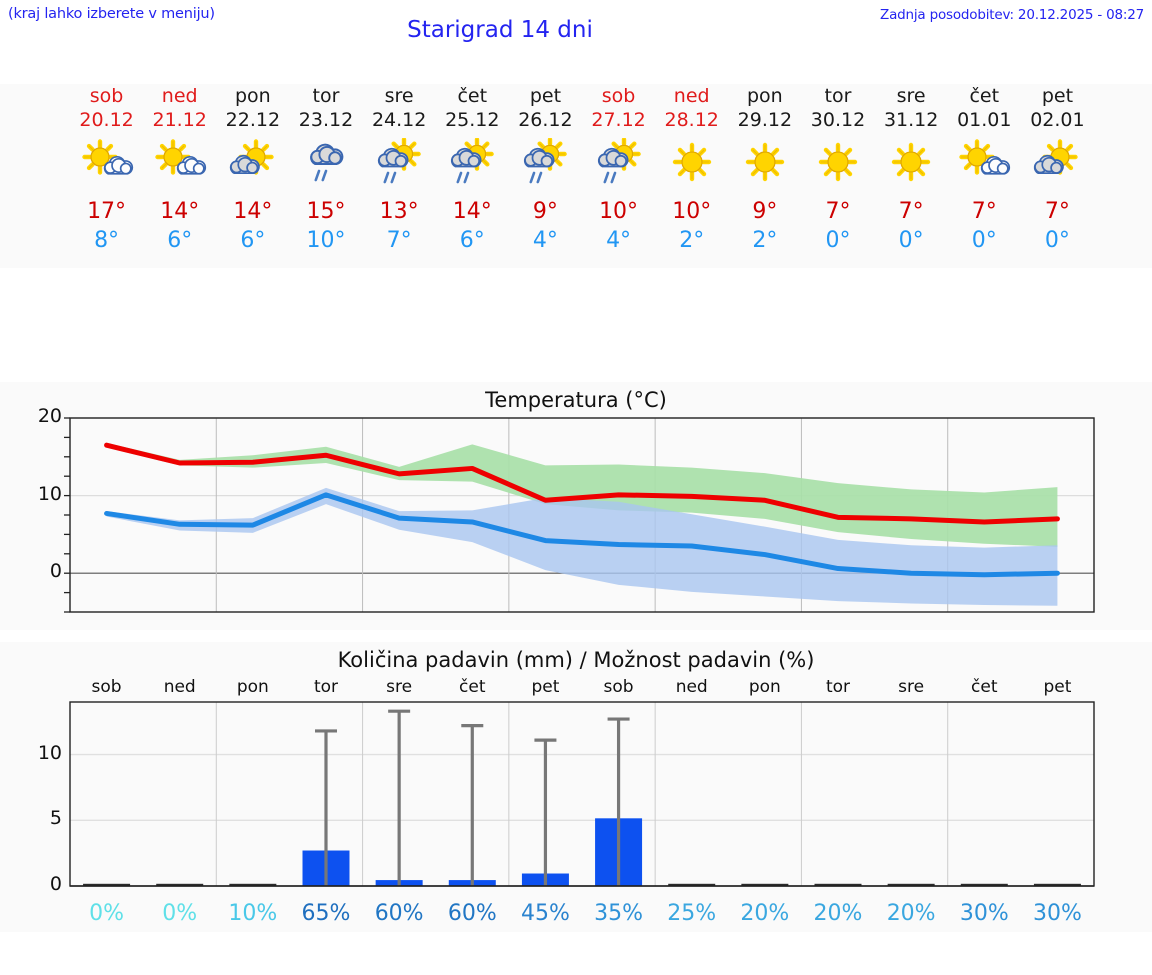 The image size is (1152, 975). I want to click on temperature-y-tick: 0, so click(55, 571).